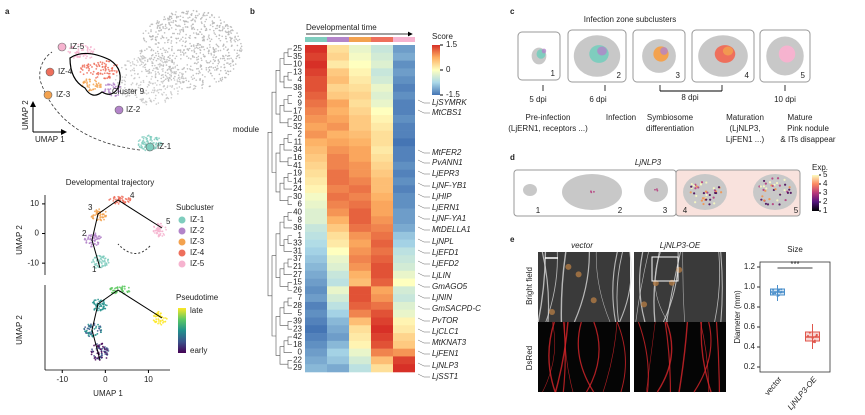 The image size is (865, 415). I want to click on y-tick-label: 0.8, so click(750, 306).